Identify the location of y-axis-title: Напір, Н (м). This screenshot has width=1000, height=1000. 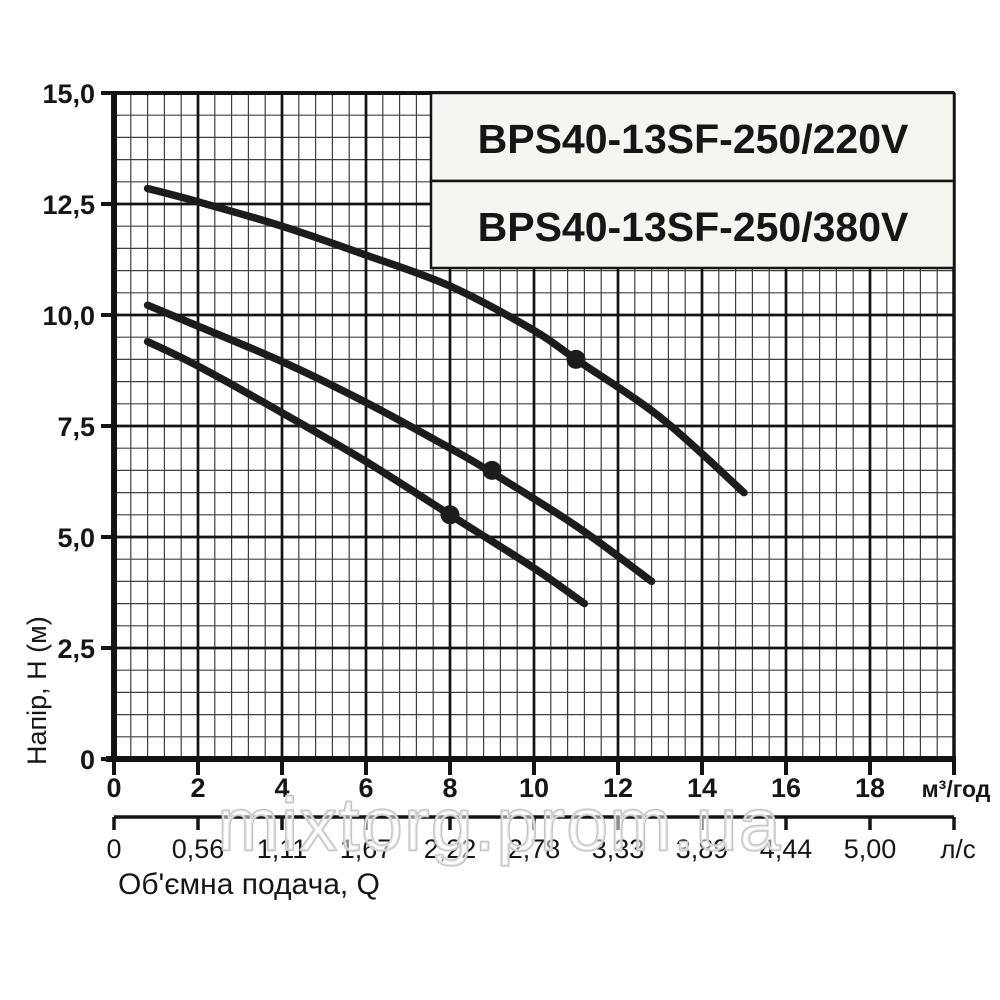
(37, 690).